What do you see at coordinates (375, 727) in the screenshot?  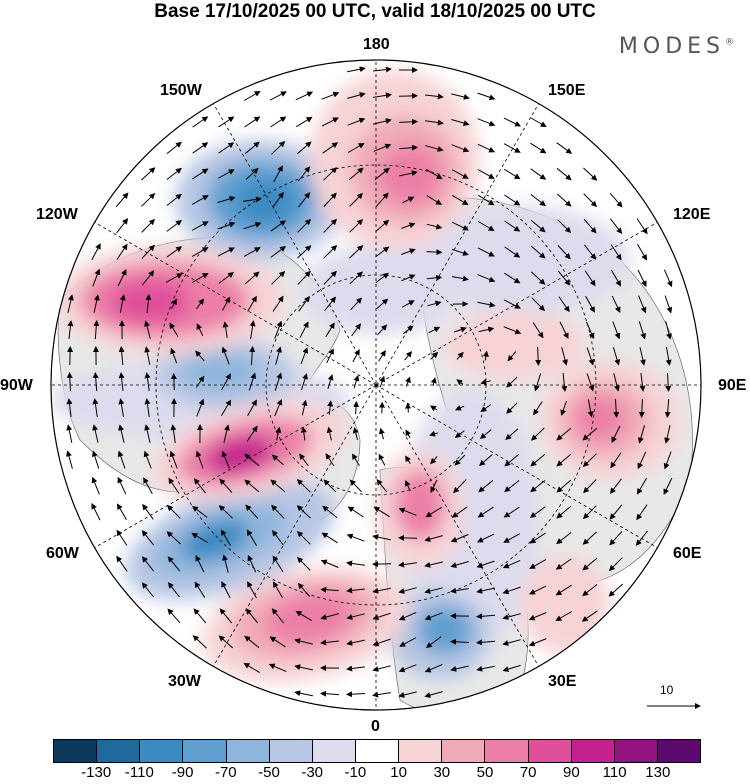 I see `lon-label-0: 0` at bounding box center [375, 727].